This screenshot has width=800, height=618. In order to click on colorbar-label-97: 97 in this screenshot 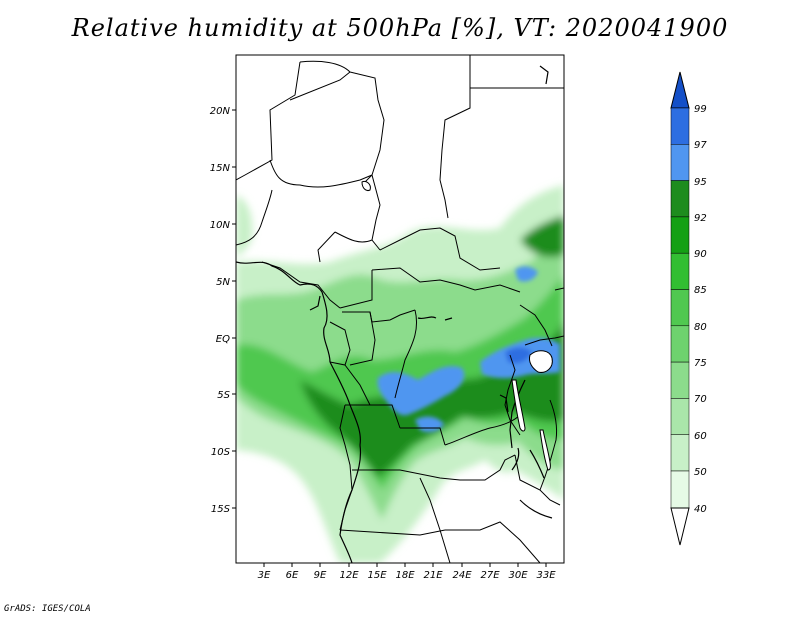, I will do `click(700, 145)`.